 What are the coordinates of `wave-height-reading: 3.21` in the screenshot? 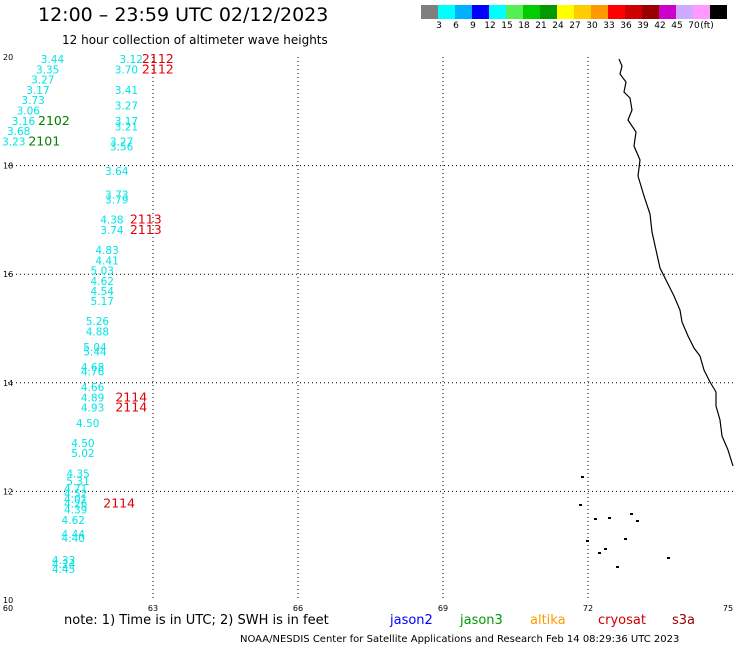 It's located at (126, 127).